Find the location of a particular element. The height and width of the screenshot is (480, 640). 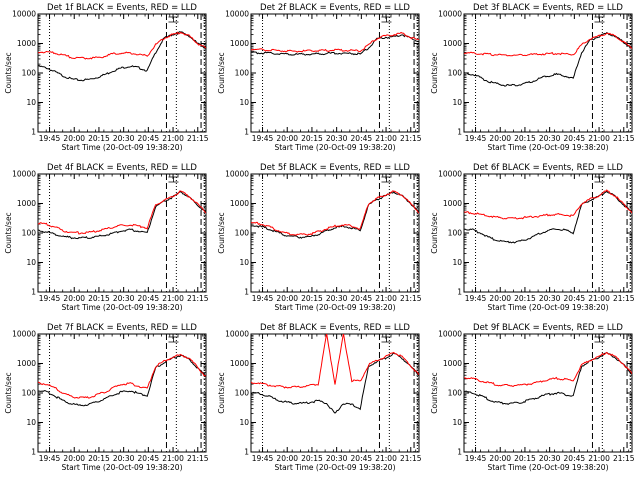

chart-title: Det 9f BLACK = Events, RED = LLD is located at coordinates (548, 328).